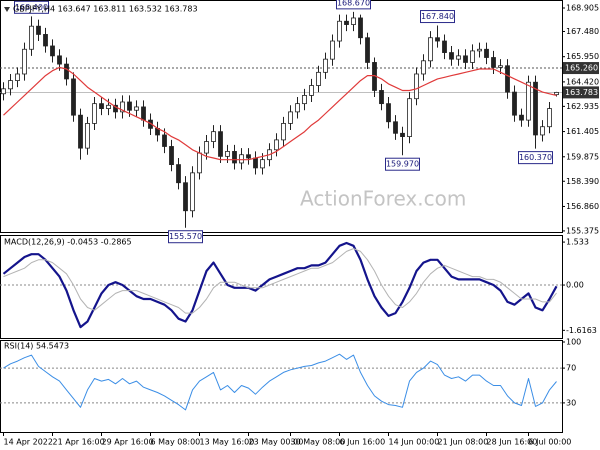  What do you see at coordinates (582, 181) in the screenshot?
I see `y-tick-label: 158.390` at bounding box center [582, 181].